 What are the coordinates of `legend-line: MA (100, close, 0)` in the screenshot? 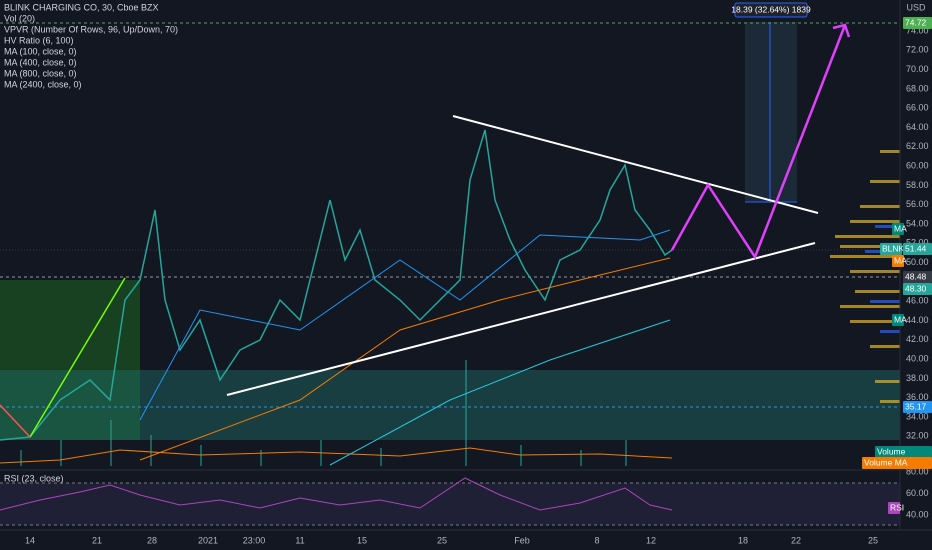 It's located at (40, 51).